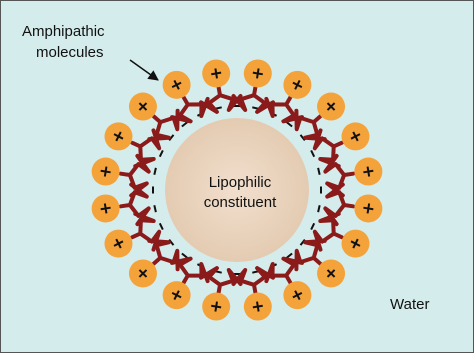 The height and width of the screenshot is (353, 474). Describe the element at coordinates (70, 52) in the screenshot. I see `annotation-line: molecules` at that location.